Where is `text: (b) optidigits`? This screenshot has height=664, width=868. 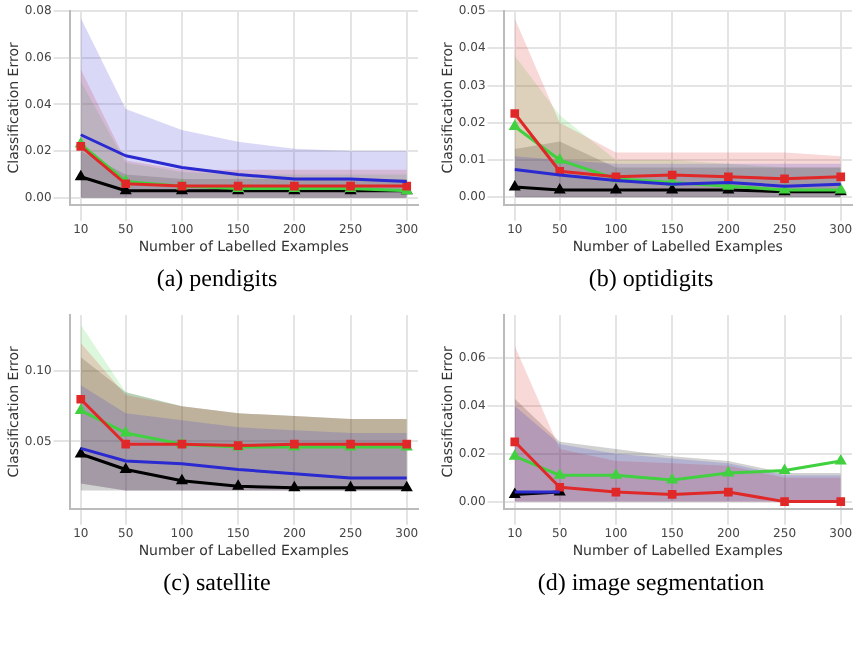 text: (b) optidigits is located at coordinates (651, 279).